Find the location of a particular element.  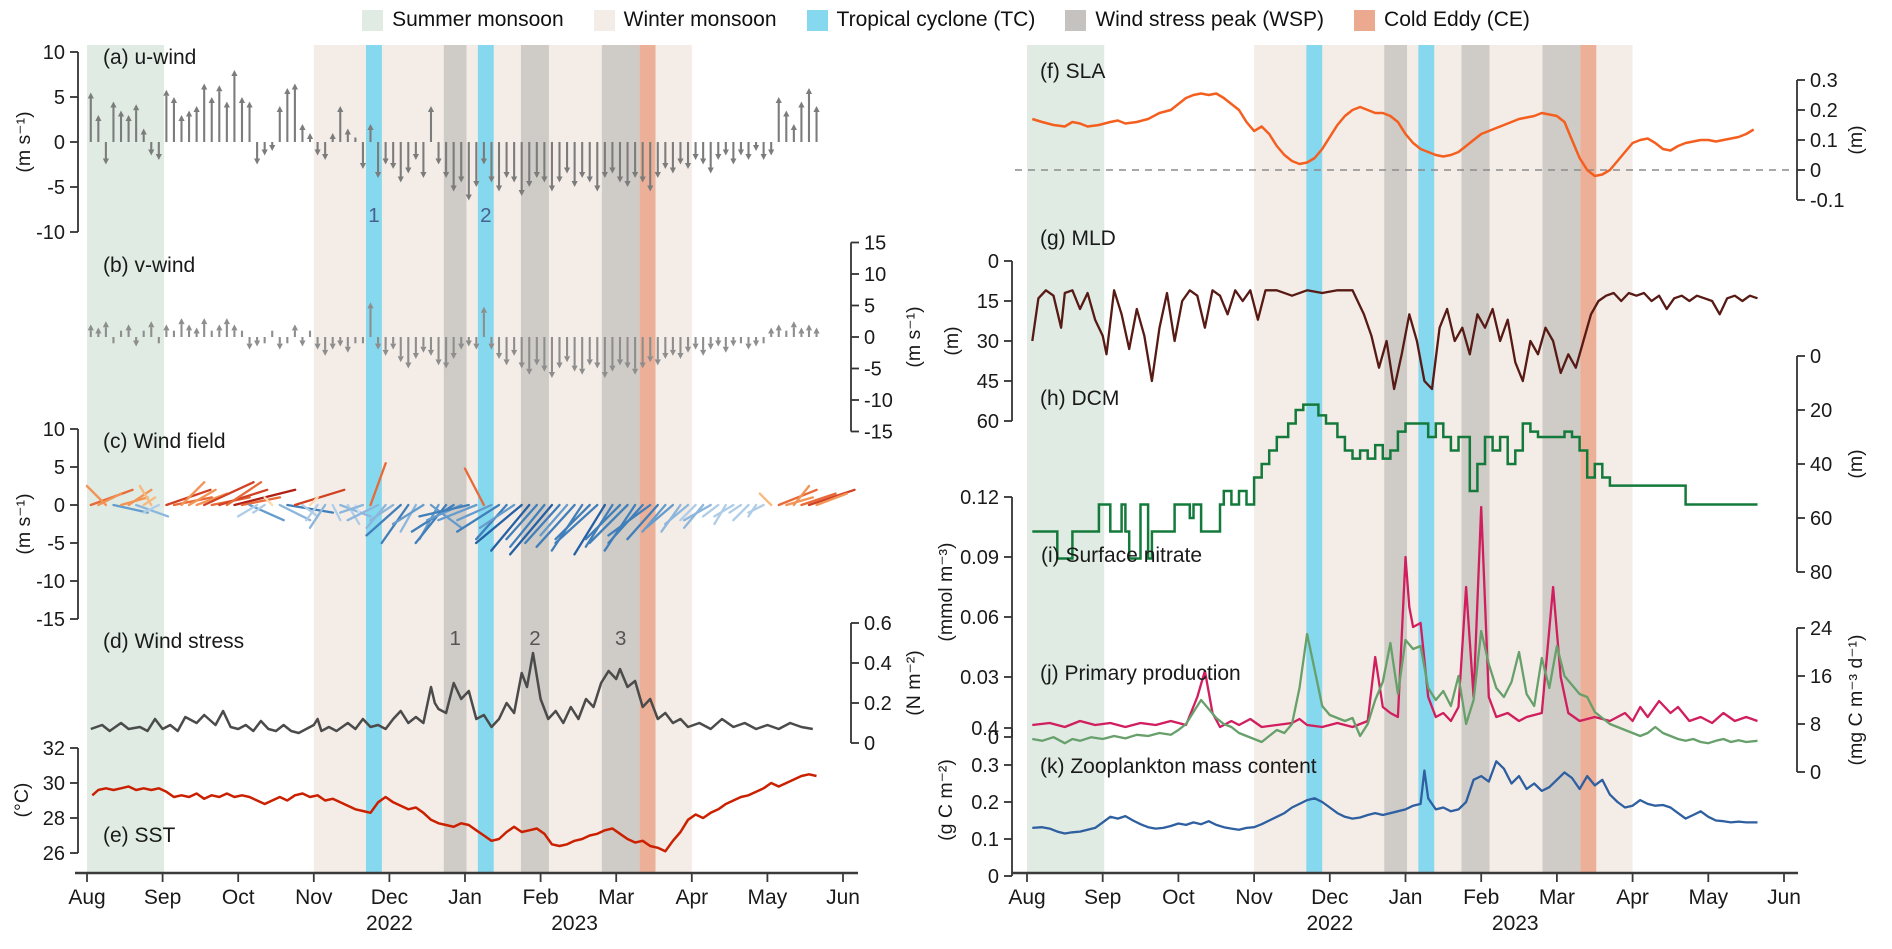

y-tick-label: 24 is located at coordinates (1821, 629).